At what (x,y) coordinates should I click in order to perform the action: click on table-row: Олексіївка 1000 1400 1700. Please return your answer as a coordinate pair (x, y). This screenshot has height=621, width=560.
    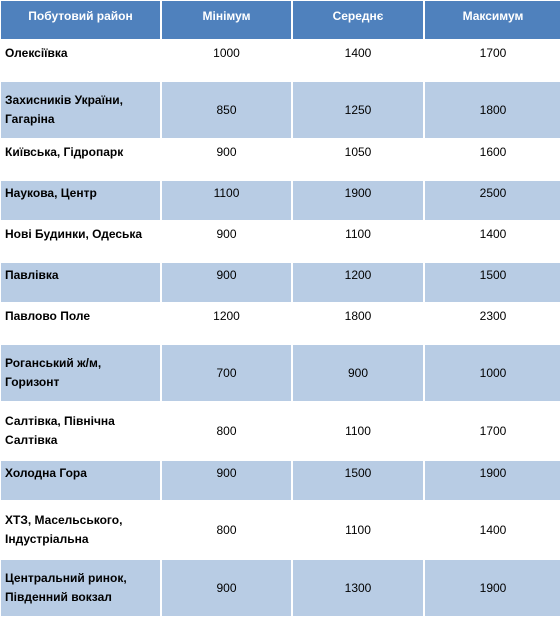
    Looking at the image, I should click on (280, 60).